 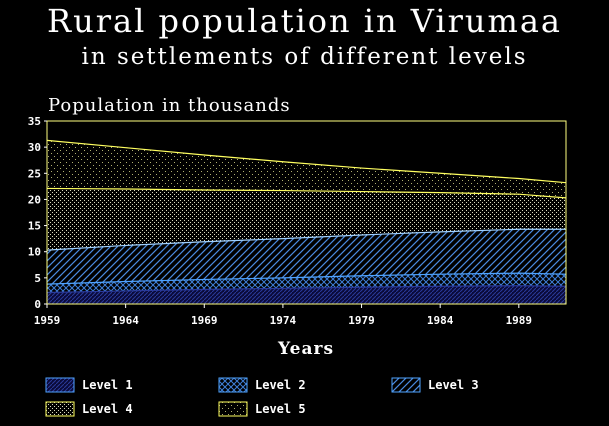 What do you see at coordinates (262, 397) in the screenshot?
I see `legend: Level 1 Level 2 Level 3 Level 4 Level 5` at bounding box center [262, 397].